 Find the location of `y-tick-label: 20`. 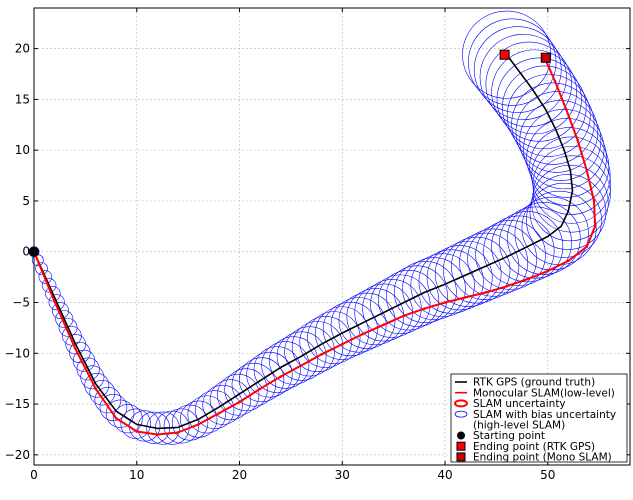

y-tick-label: 20 is located at coordinates (22, 49).